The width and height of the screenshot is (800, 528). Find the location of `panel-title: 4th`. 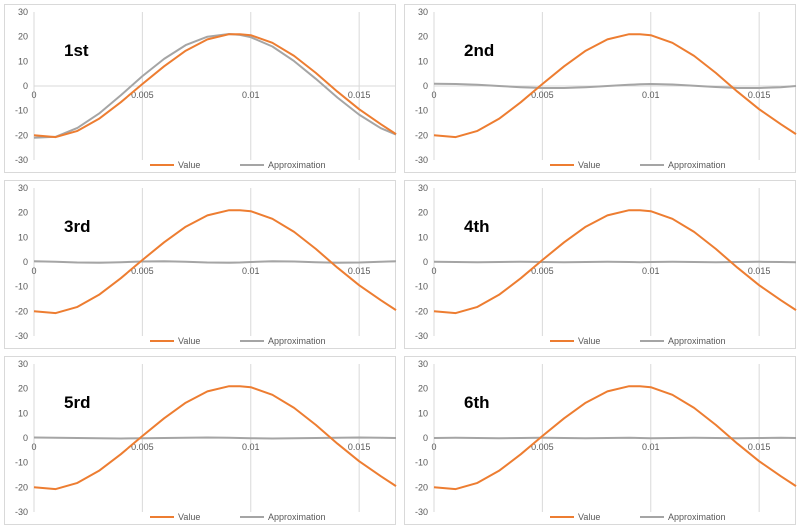

panel-title: 4th is located at coordinates (477, 226).